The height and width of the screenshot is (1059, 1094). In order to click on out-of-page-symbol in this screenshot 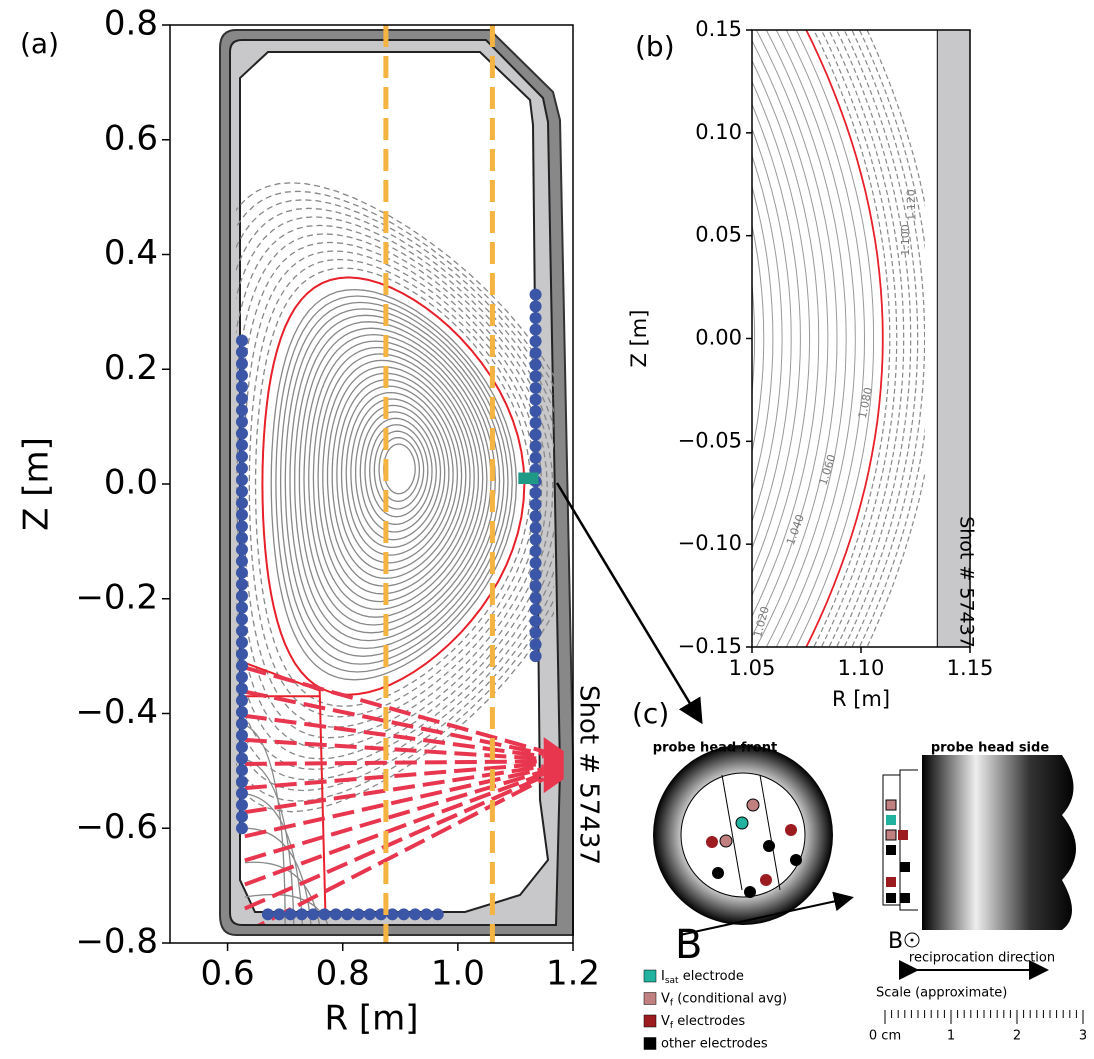, I will do `click(912, 940)`.